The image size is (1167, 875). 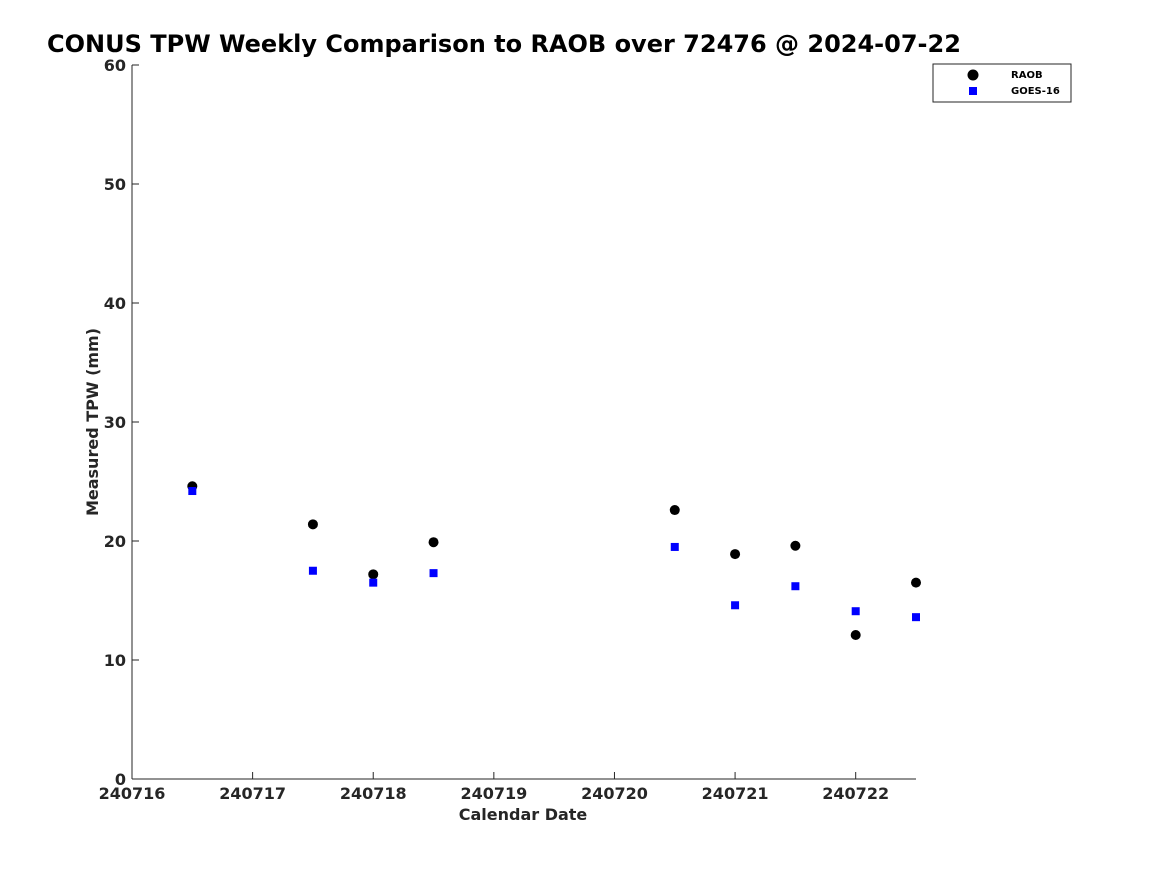 I want to click on x-tick-label: 240719, so click(x=493, y=793).